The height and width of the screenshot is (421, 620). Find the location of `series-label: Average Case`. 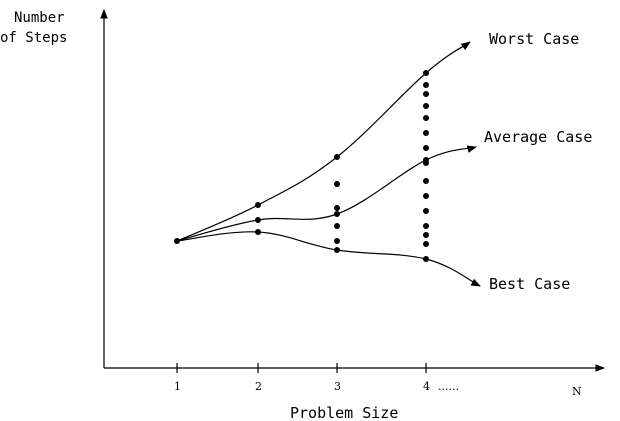

series-label: Average Case is located at coordinates (538, 137).